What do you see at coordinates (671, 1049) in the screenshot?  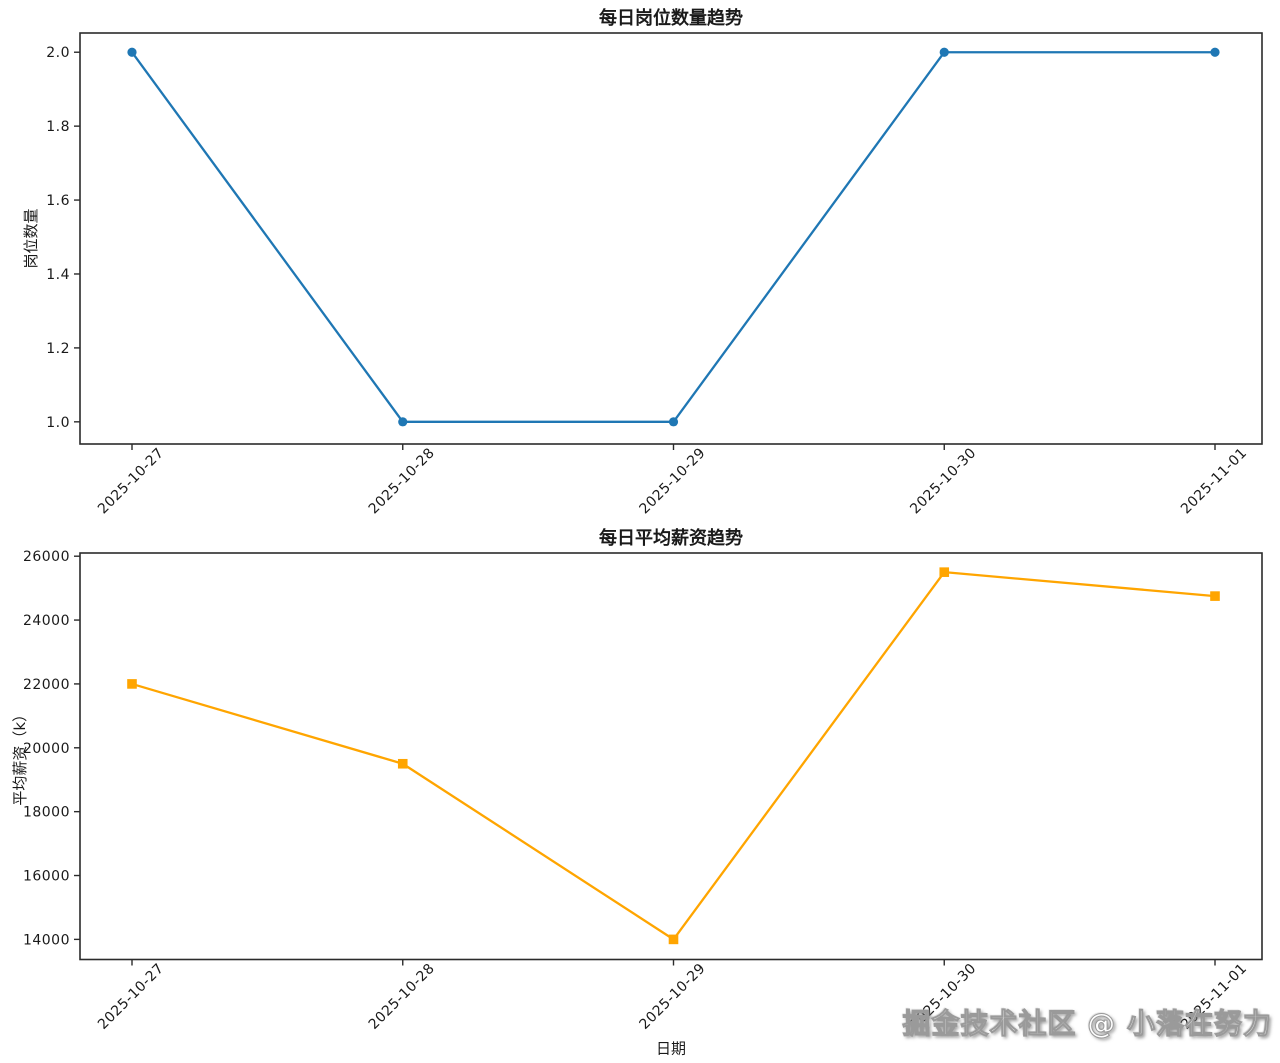 I see `x-axis-label: 日期` at bounding box center [671, 1049].